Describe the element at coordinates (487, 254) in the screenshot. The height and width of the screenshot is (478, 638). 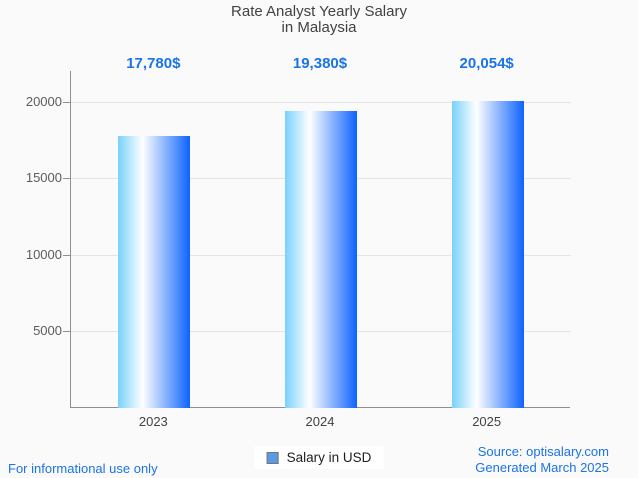
I see `bar-2025` at that location.